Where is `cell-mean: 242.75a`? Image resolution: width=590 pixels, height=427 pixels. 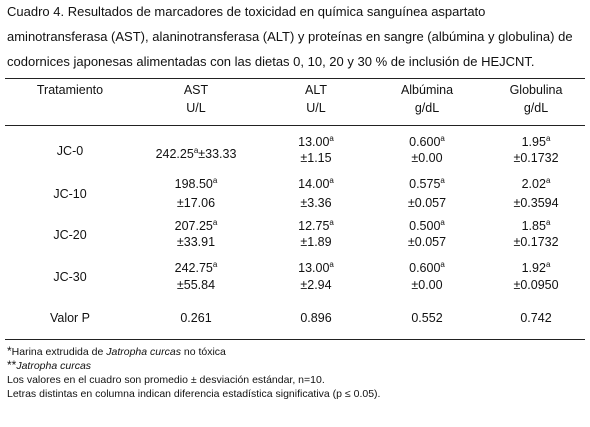
cell-mean: 242.75a is located at coordinates (196, 266).